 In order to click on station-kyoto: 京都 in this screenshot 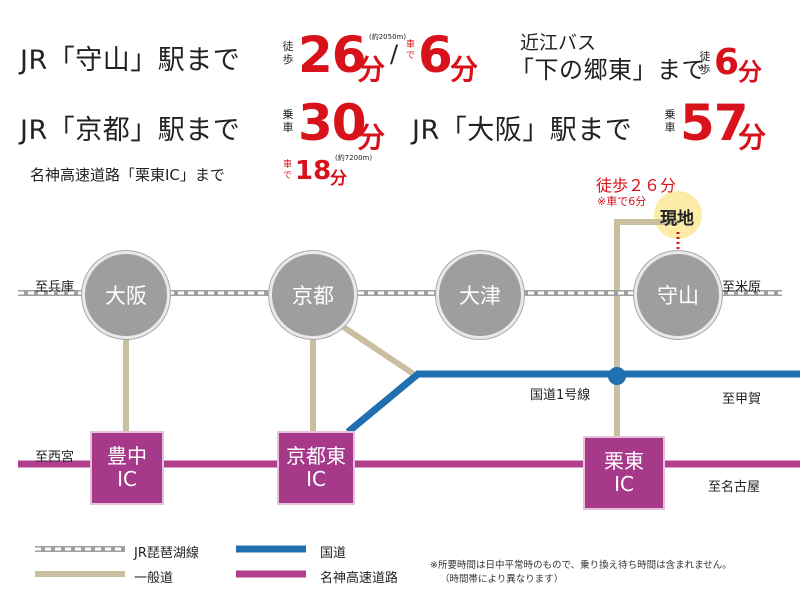, I will do `click(313, 295)`.